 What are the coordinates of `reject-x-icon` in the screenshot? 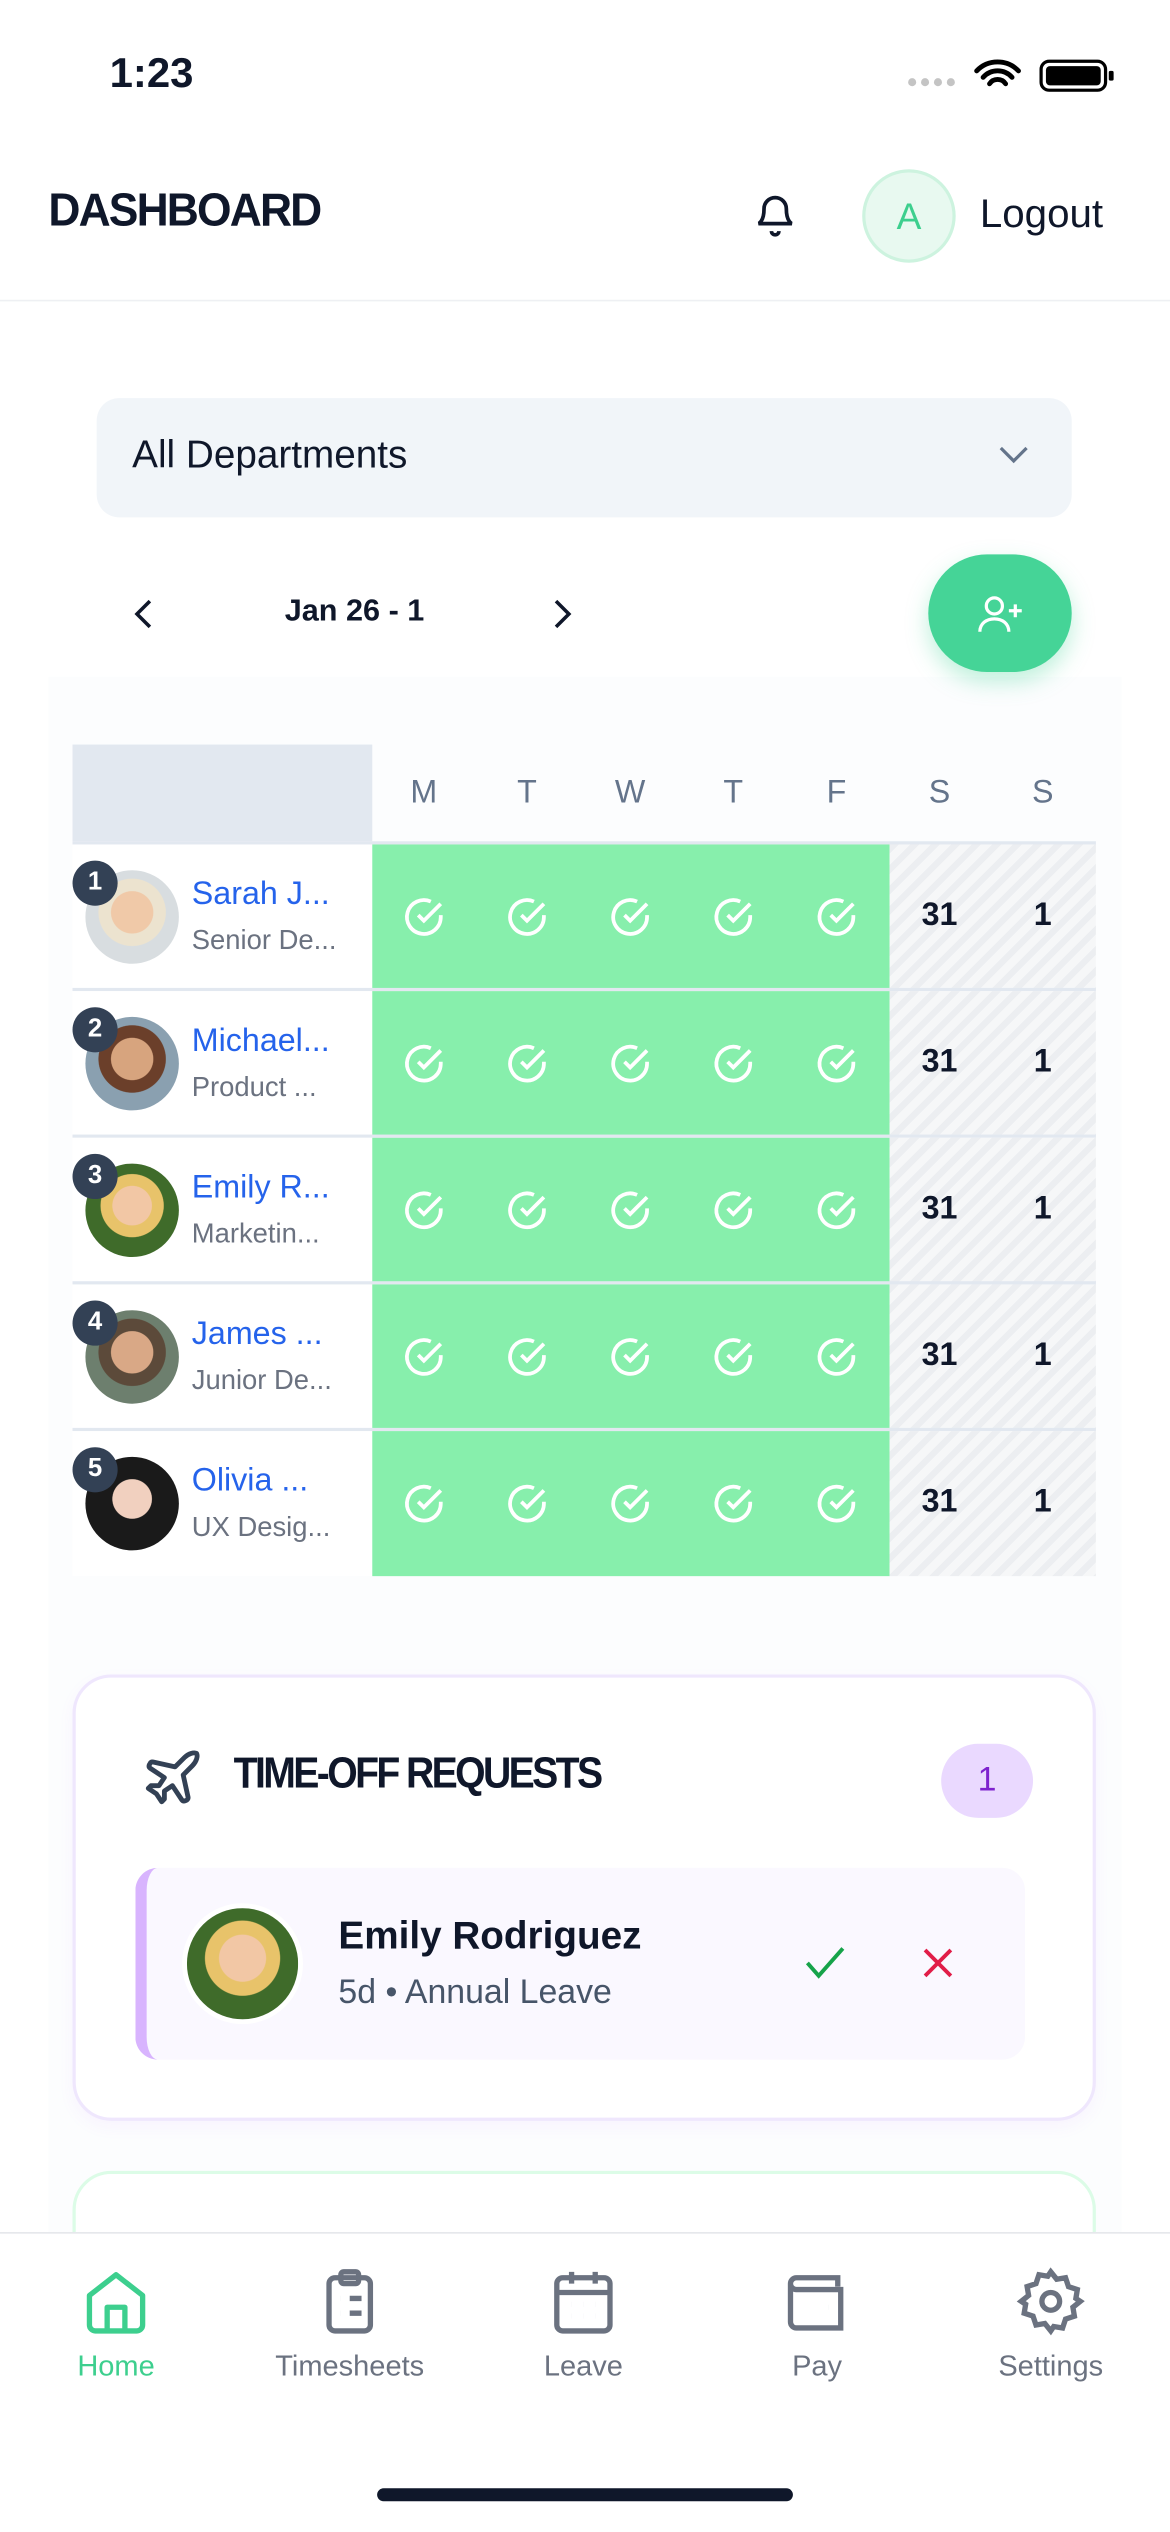 It's located at (938, 1963).